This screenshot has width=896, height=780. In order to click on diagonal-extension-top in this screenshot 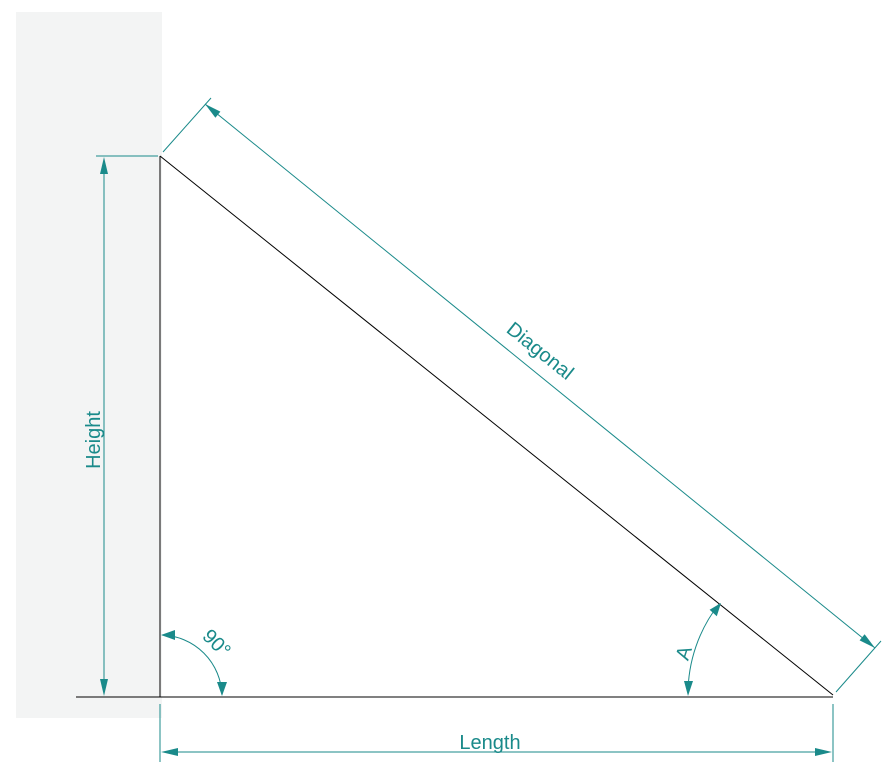, I will do `click(187, 125)`.